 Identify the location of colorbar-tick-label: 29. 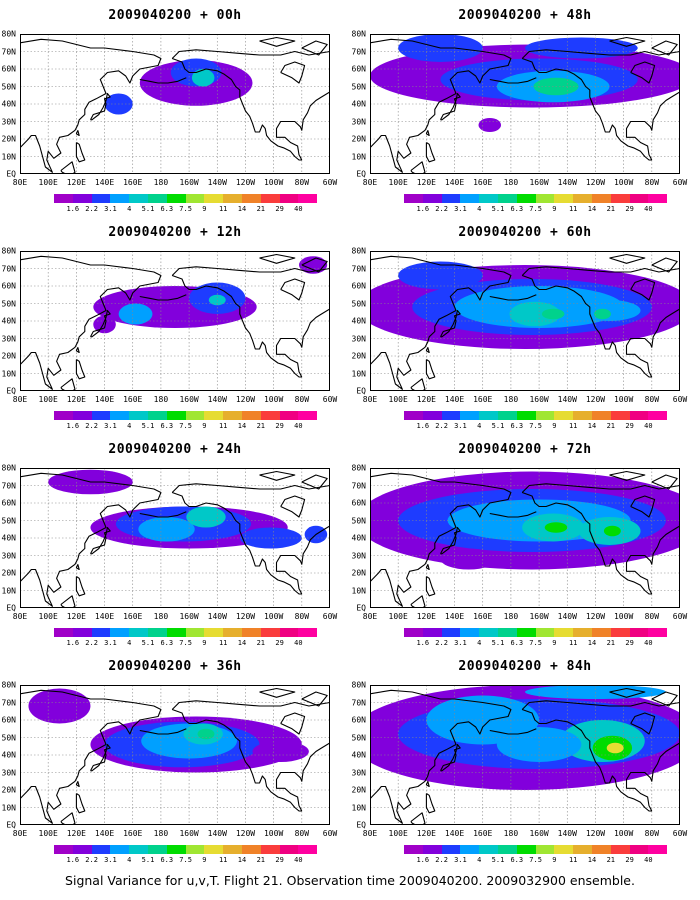
(629, 426).